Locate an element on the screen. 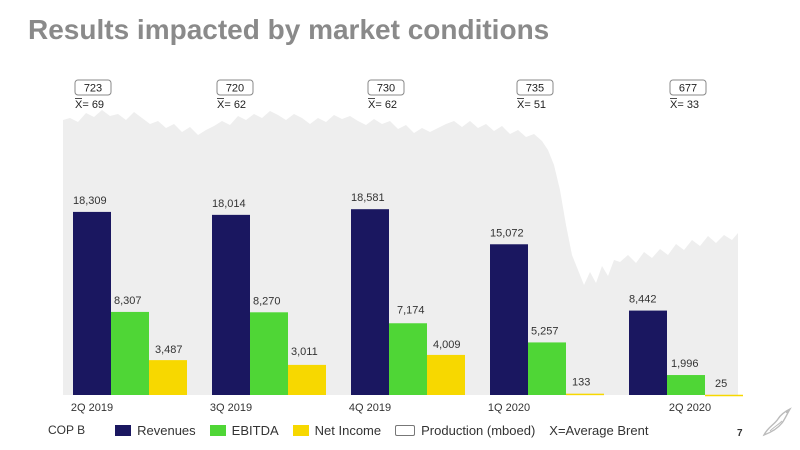 The width and height of the screenshot is (800, 450). data-label: 3,011 is located at coordinates (304, 352).